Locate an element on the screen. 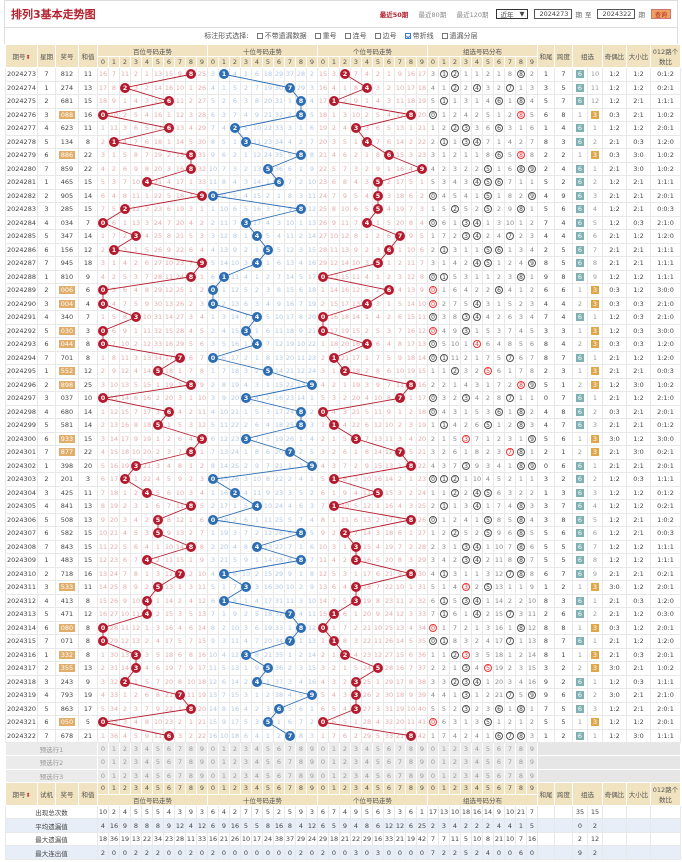  range-select: 近年 ▼ is located at coordinates (512, 14).